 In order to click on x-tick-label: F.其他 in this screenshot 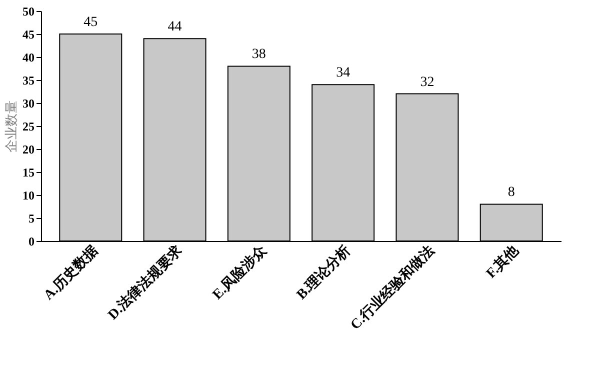, I will do `click(503, 262)`.